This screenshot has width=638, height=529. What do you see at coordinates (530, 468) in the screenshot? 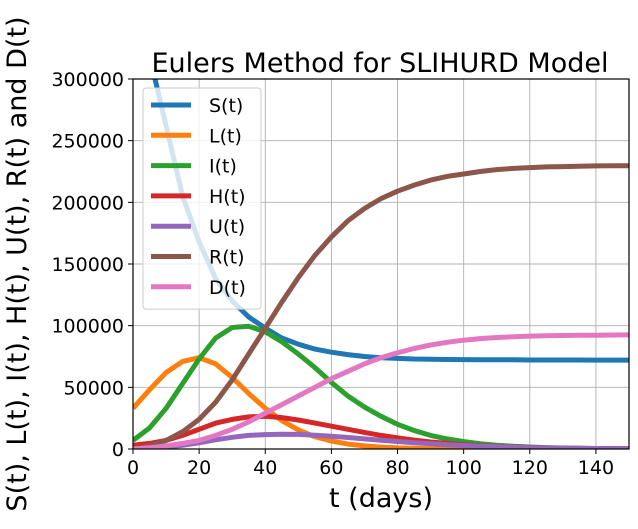
I see `x-tick-label: 120` at bounding box center [530, 468].